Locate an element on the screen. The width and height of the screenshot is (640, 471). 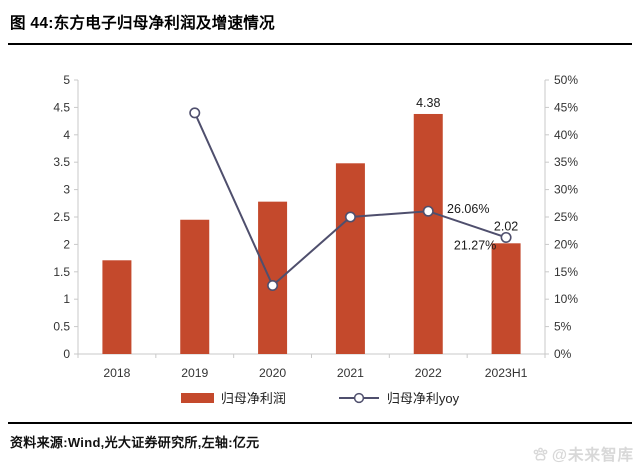
x-axis-label: 2019 is located at coordinates (194, 373).